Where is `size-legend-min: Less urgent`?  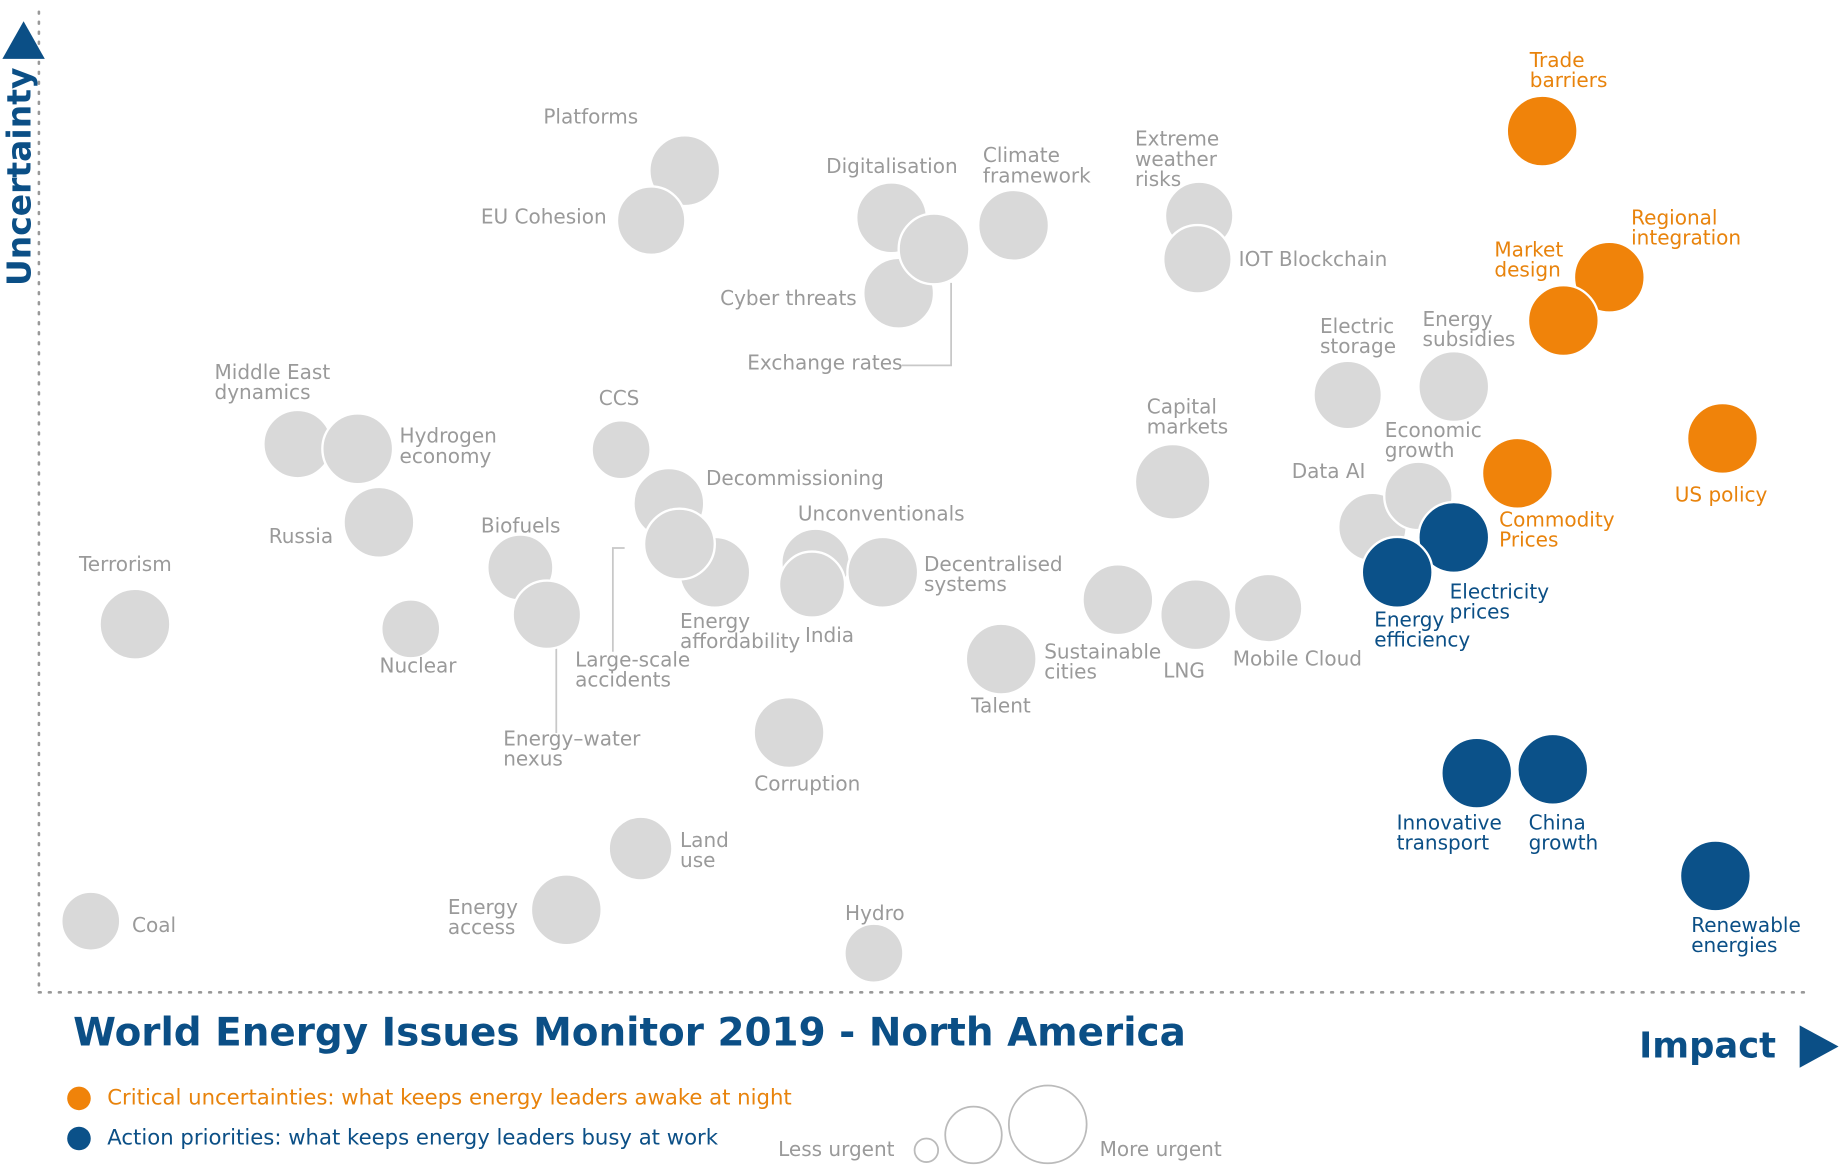 size-legend-min: Less urgent is located at coordinates (836, 1149).